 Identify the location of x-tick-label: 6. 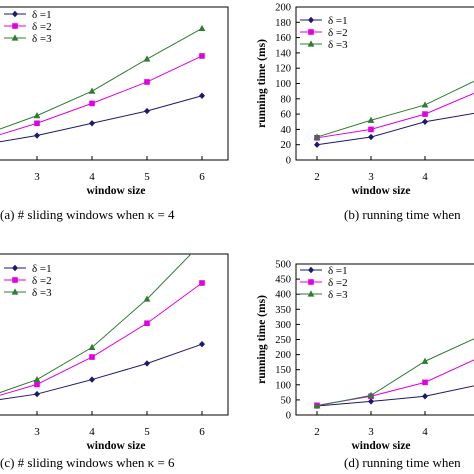
(202, 177).